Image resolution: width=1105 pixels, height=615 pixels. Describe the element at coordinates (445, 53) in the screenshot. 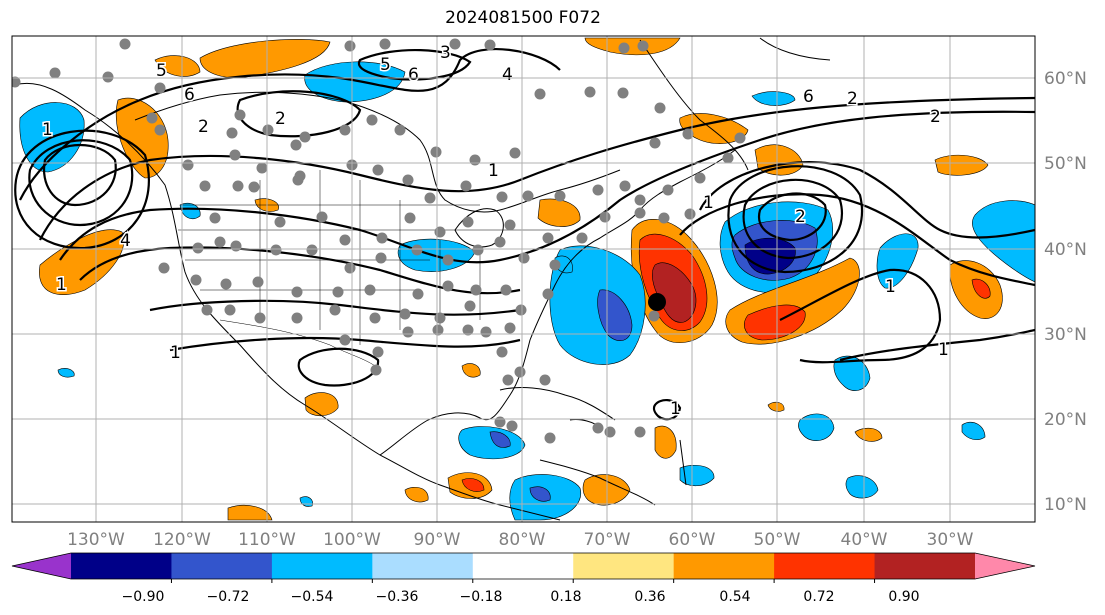

I see `contour-label: 3` at that location.